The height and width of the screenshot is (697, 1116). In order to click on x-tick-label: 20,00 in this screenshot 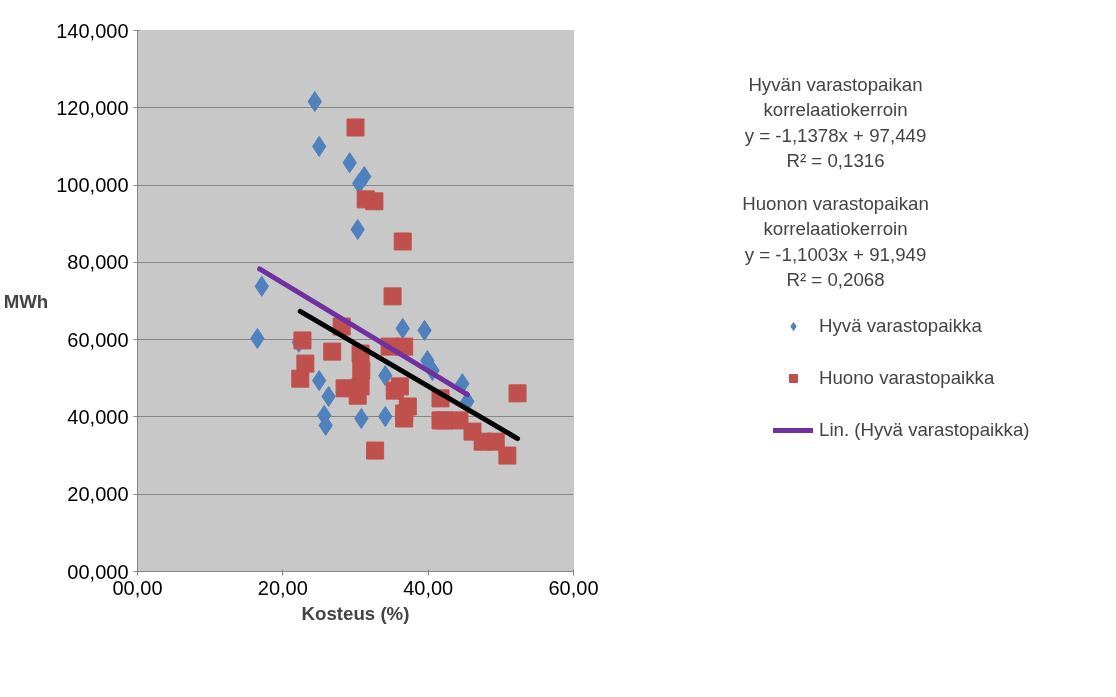, I will do `click(282, 587)`.